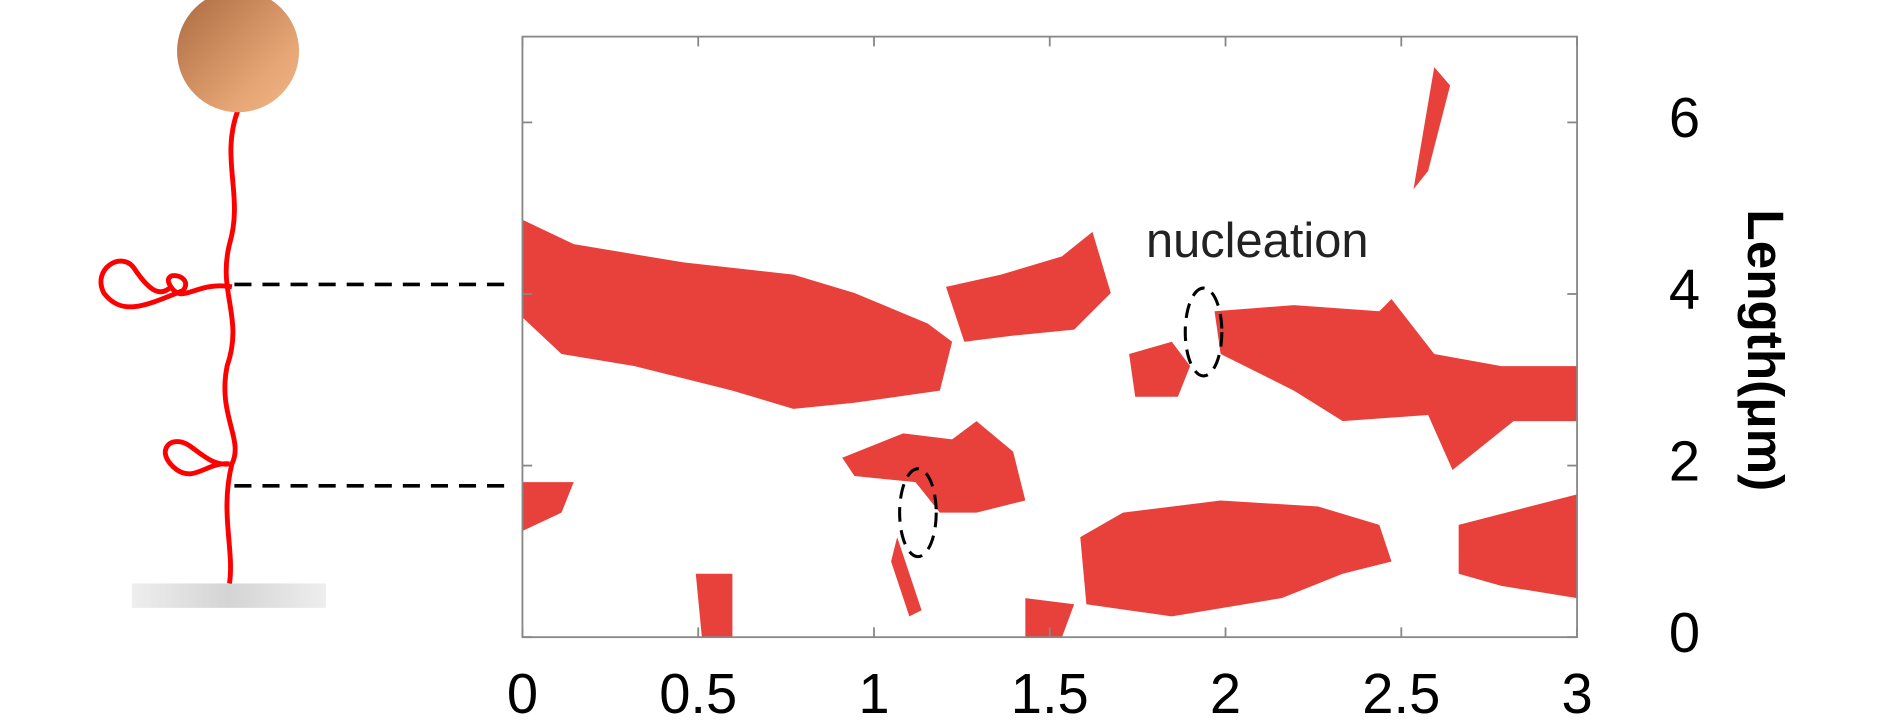  Describe the element at coordinates (238, 56) in the screenshot. I see `bead` at that location.